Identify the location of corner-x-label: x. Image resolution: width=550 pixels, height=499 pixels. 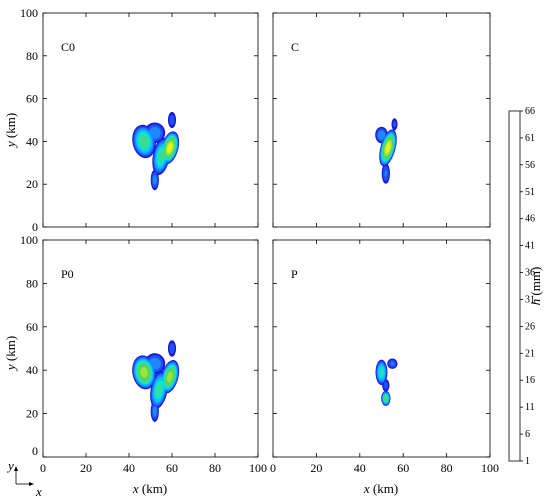
(38, 491).